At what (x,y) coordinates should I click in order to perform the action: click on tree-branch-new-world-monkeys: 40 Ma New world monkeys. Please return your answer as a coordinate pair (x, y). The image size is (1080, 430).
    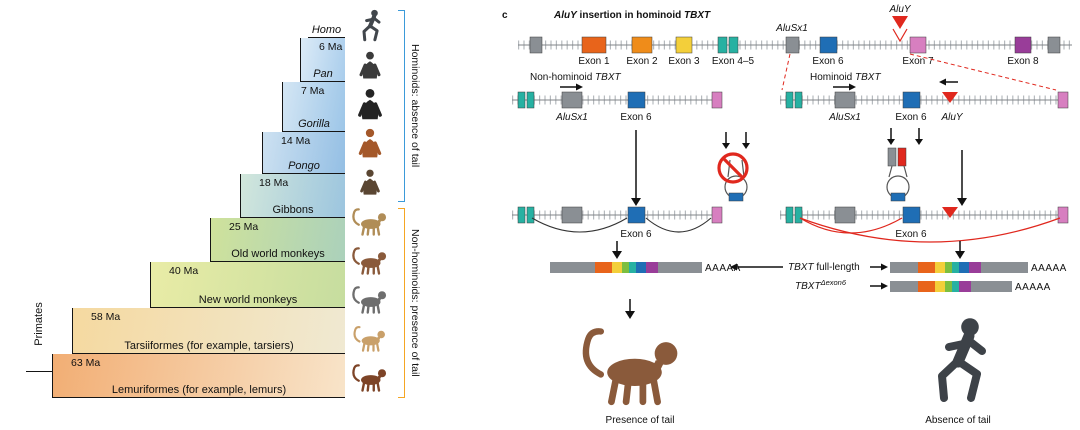
    Looking at the image, I should click on (247, 285).